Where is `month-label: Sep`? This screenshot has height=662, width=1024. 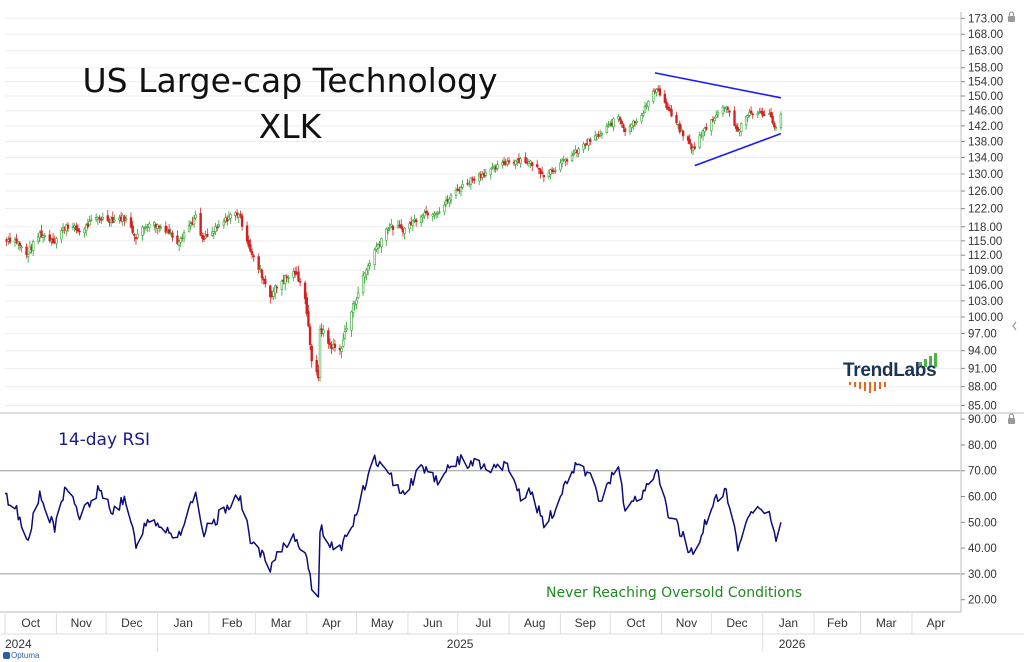
month-label: Sep is located at coordinates (586, 623).